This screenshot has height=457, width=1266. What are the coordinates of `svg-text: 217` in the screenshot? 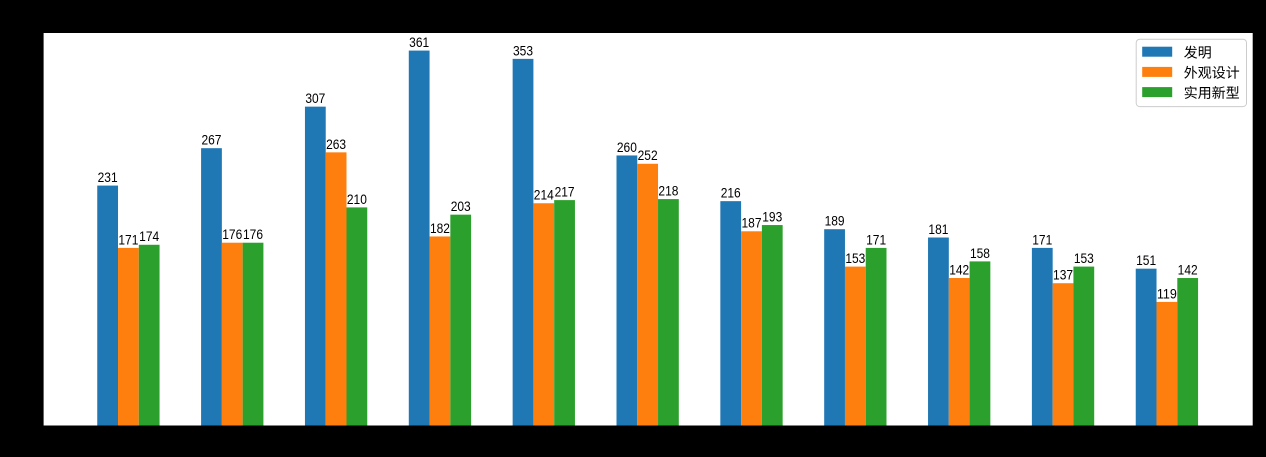 It's located at (565, 192).